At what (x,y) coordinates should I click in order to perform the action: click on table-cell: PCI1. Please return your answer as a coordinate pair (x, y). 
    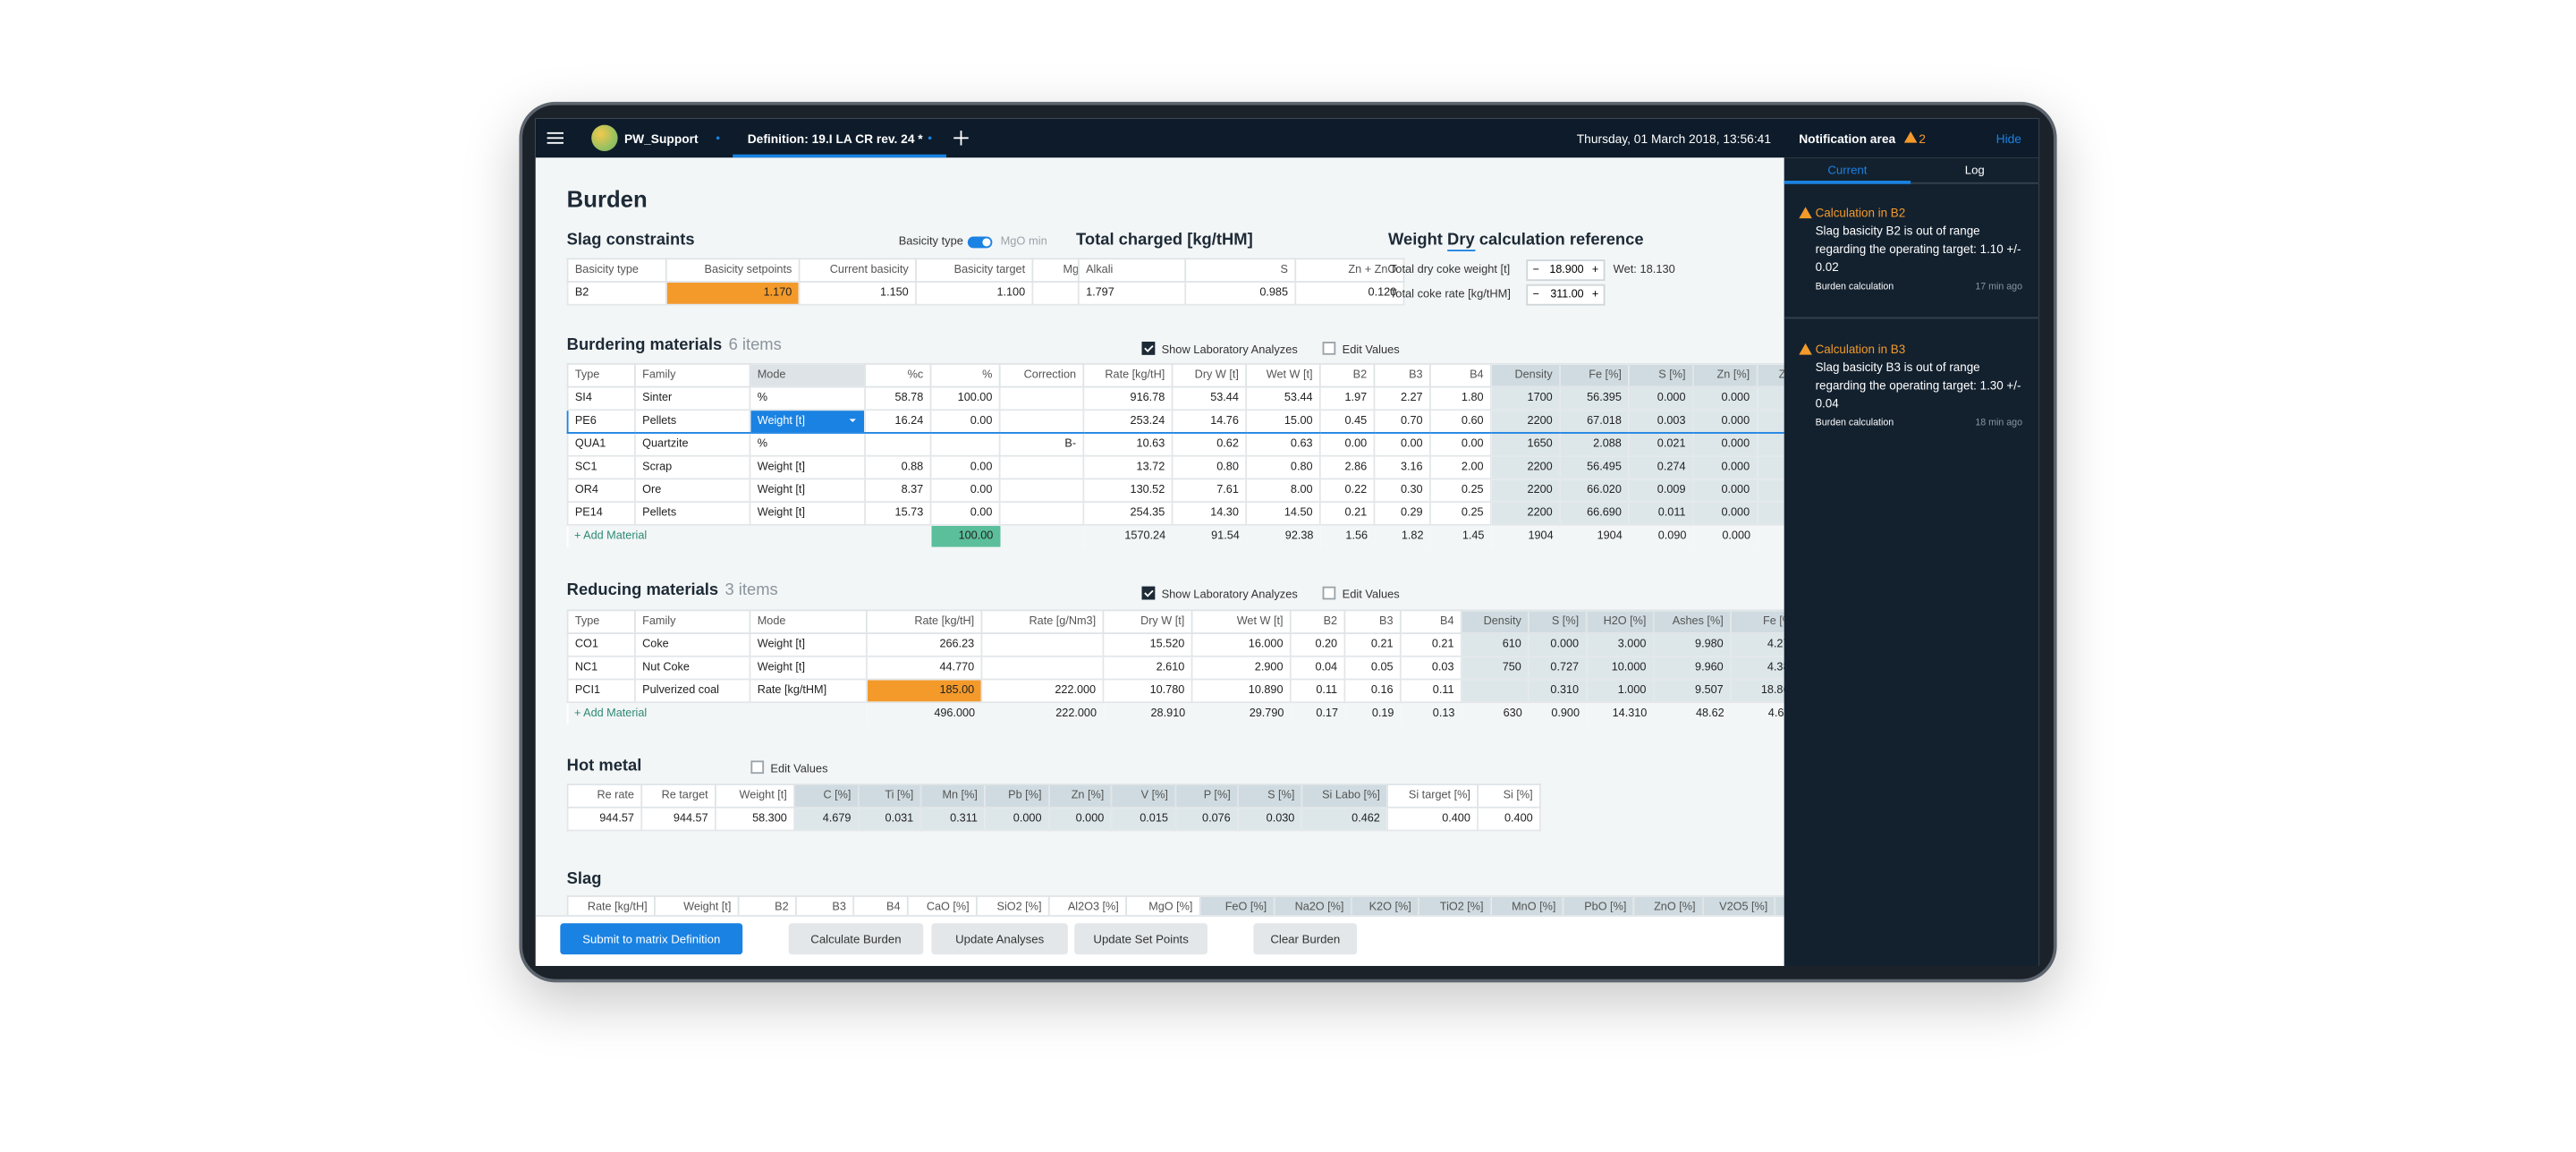
    Looking at the image, I should click on (601, 691).